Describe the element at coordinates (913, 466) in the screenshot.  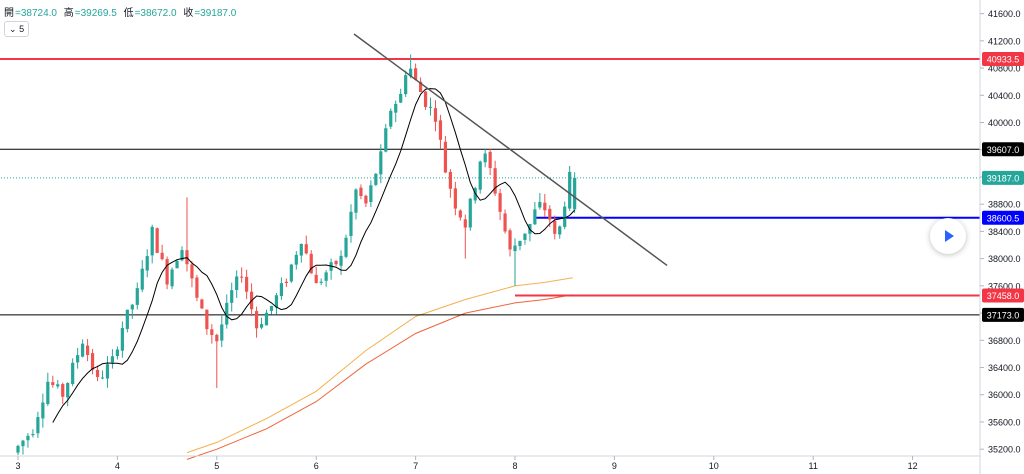
I see `x-tick-label: 12` at that location.